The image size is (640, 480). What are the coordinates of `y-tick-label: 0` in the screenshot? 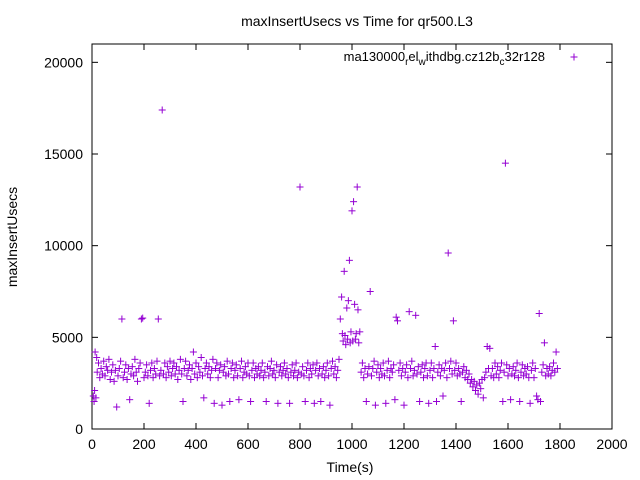 It's located at (79, 429).